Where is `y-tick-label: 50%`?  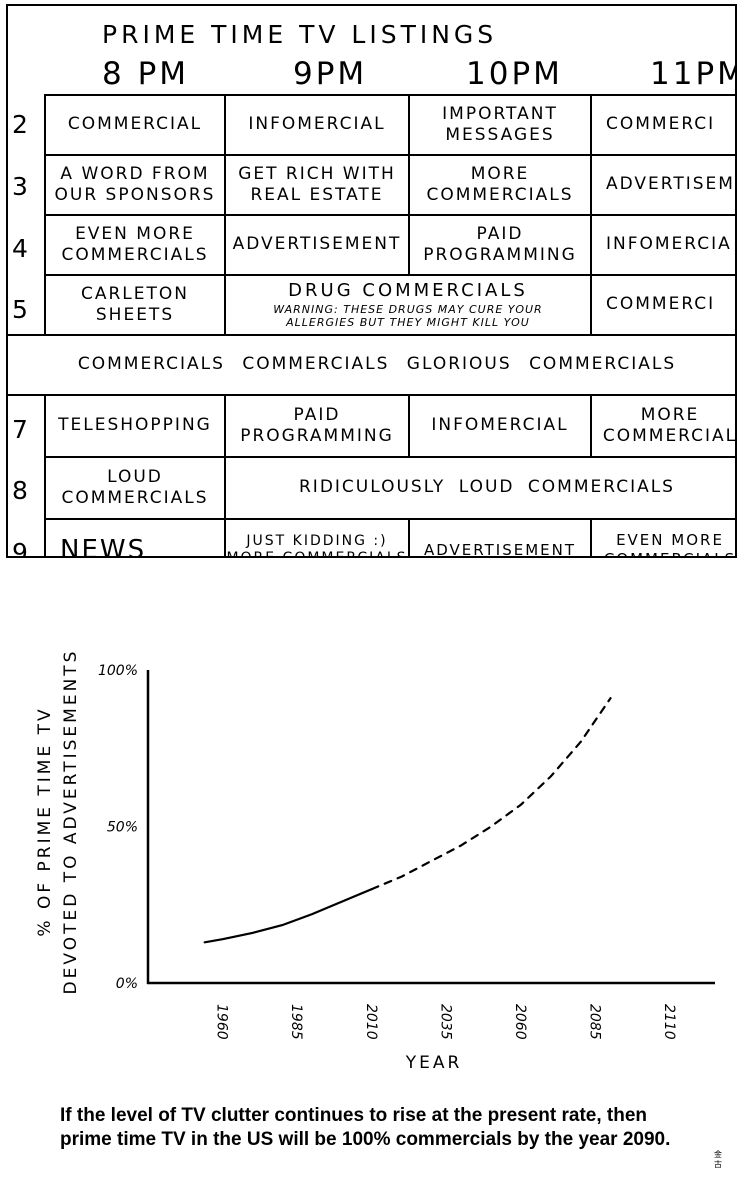
y-tick-label: 50% is located at coordinates (122, 828).